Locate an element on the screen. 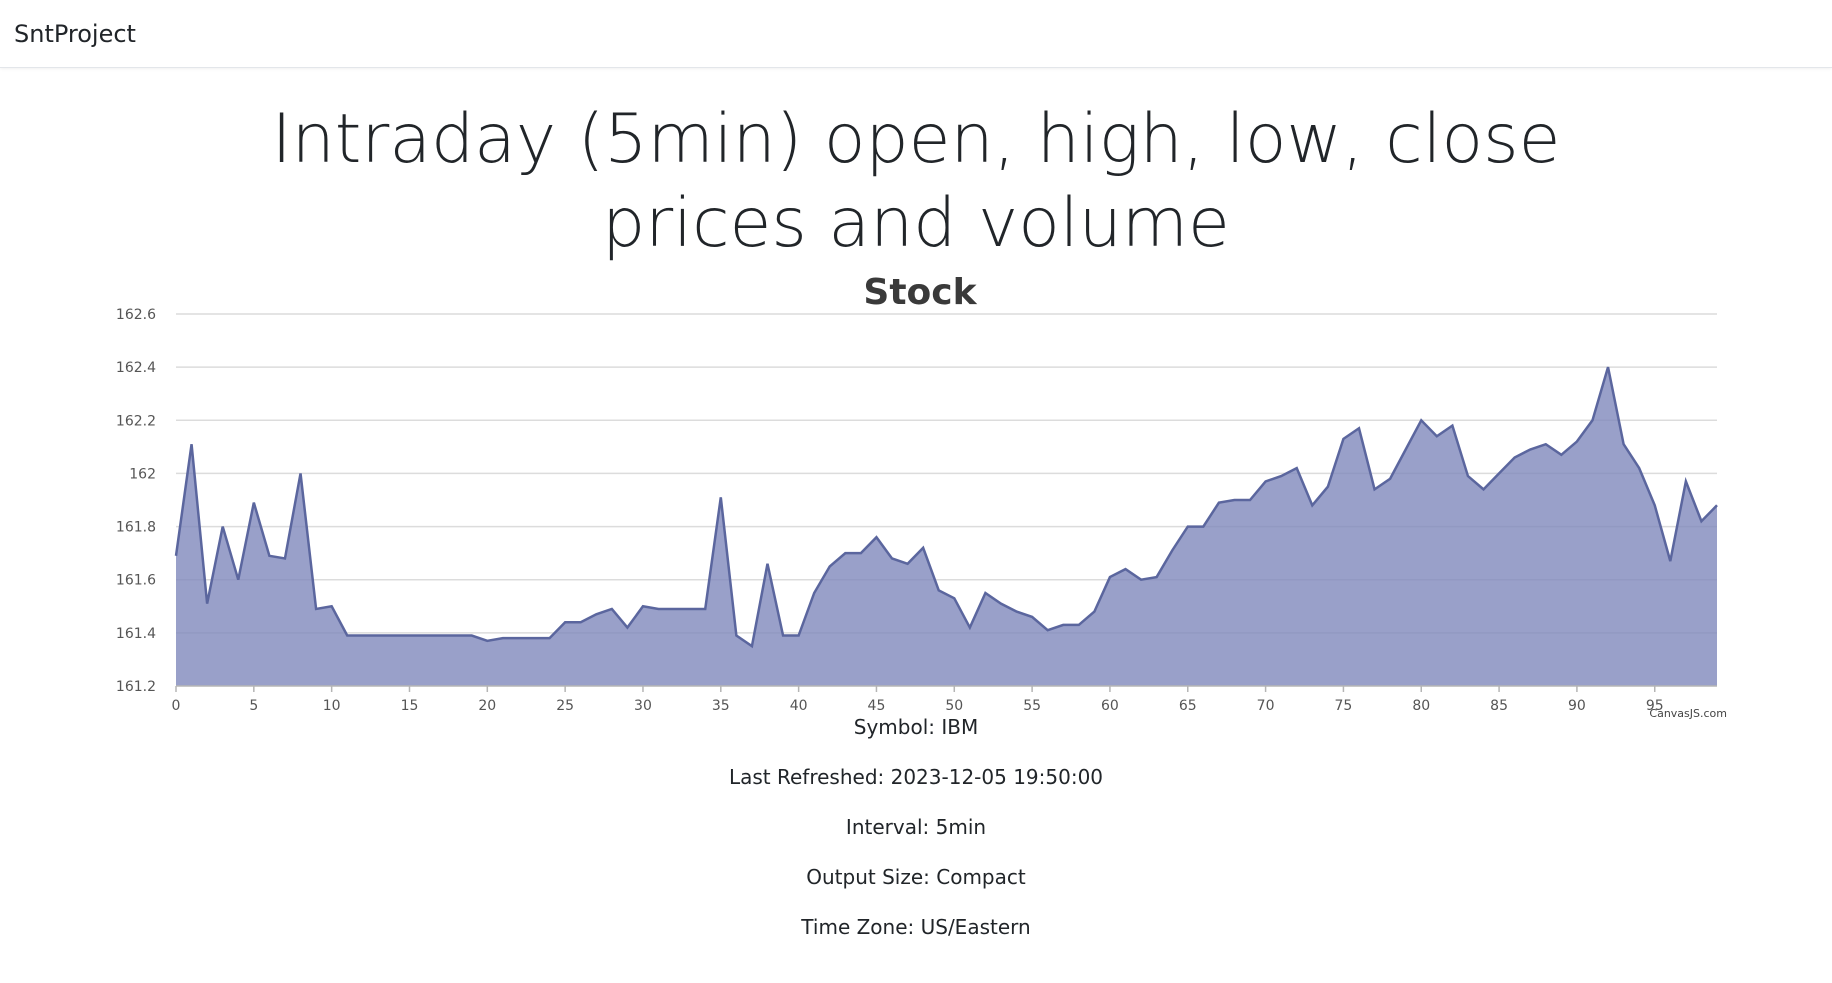 This screenshot has width=1832, height=983. canvasjs-credit-link: CanvasJS.com is located at coordinates (1688, 713).